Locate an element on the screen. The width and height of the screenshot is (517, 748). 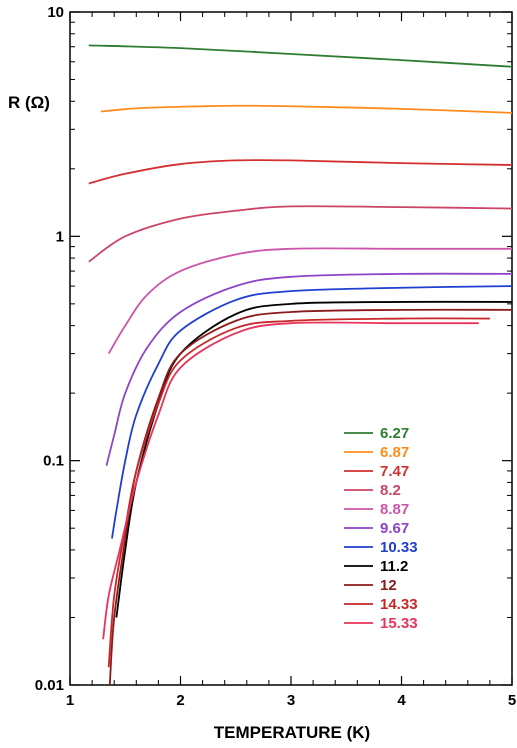
x-tick-label: 2 is located at coordinates (180, 700).